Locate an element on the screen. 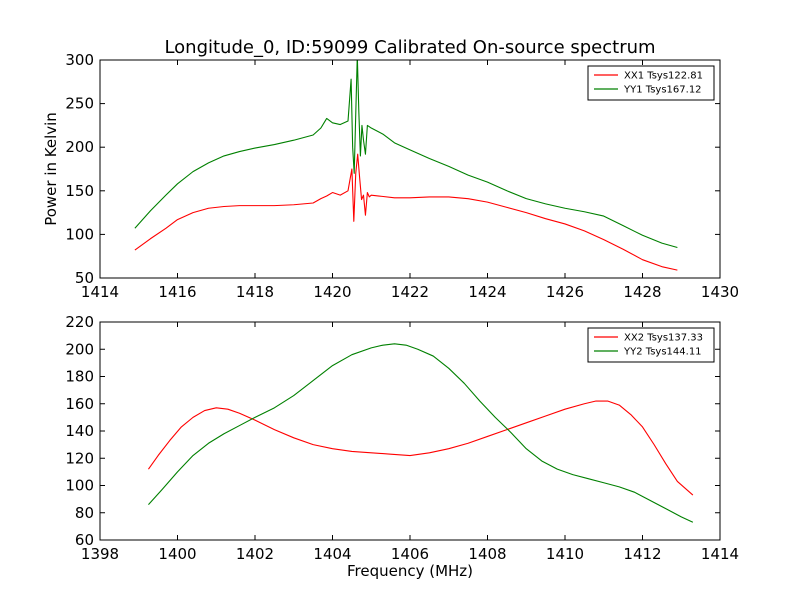 The height and width of the screenshot is (604, 800). y-tick-label: 80 is located at coordinates (84, 513).